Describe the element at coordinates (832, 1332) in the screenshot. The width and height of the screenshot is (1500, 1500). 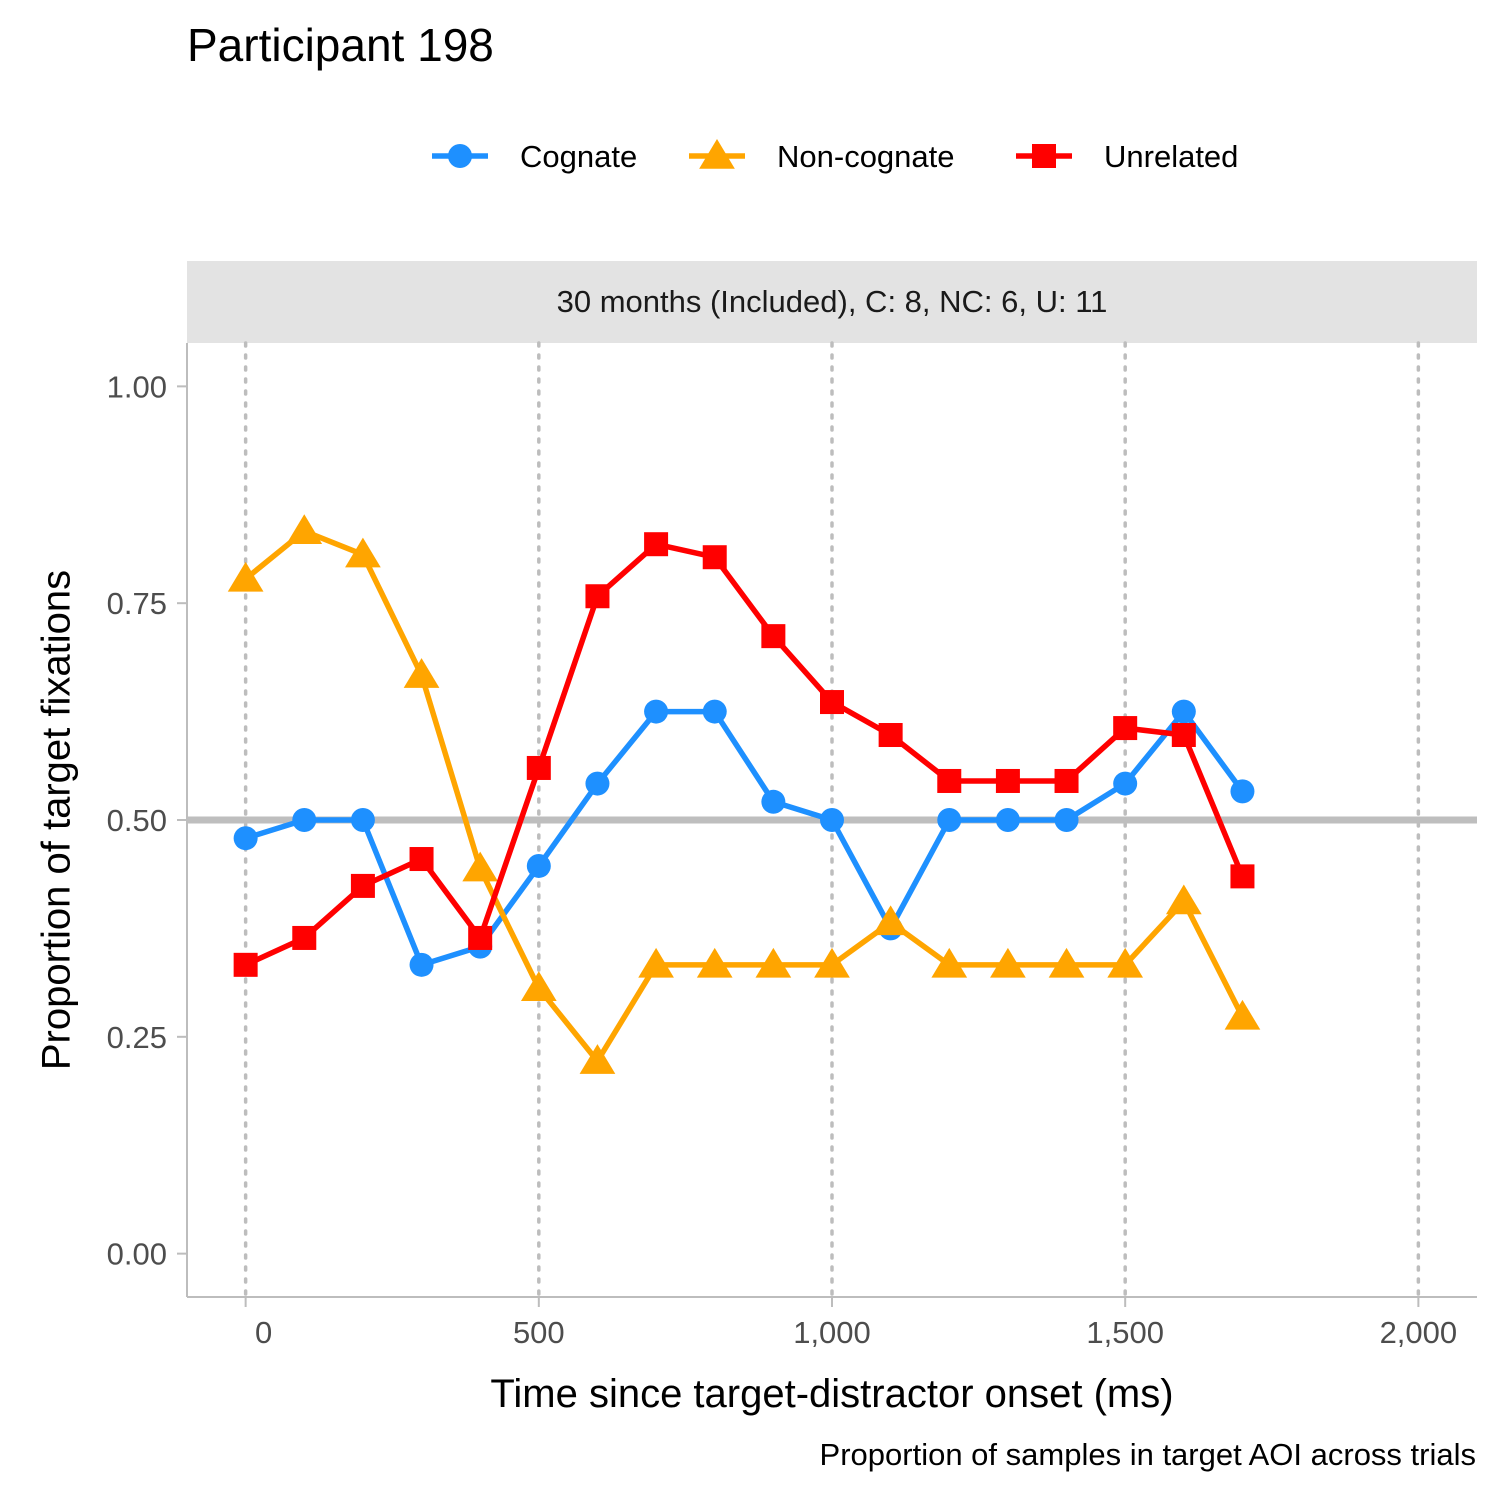
I see `x-tick-label: 1,000` at that location.